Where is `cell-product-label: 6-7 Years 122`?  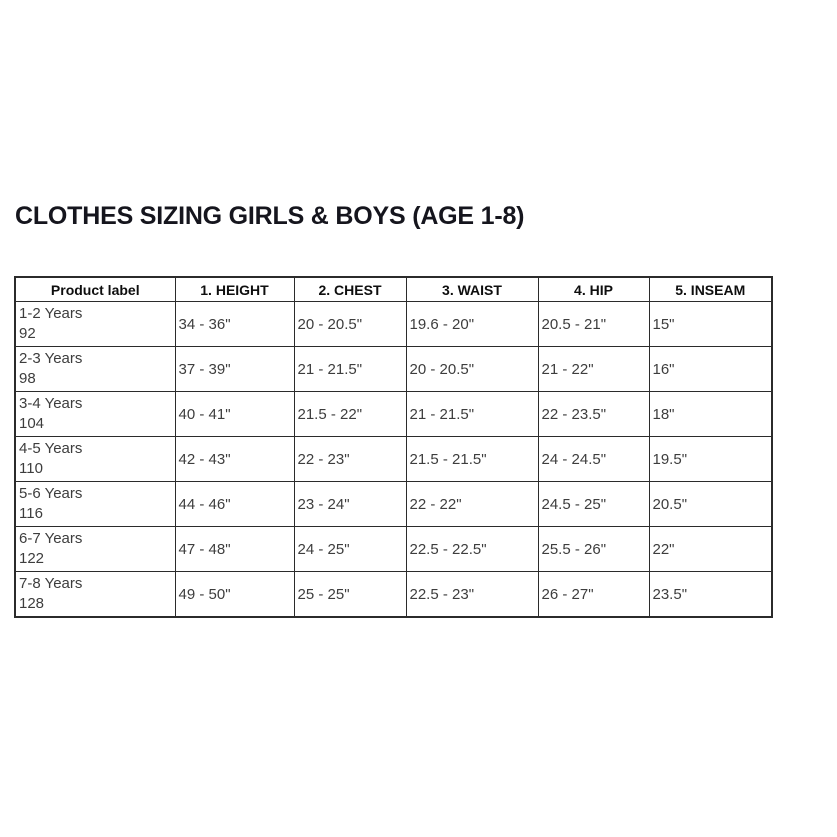
cell-product-label: 6-7 Years 122 is located at coordinates (95, 549).